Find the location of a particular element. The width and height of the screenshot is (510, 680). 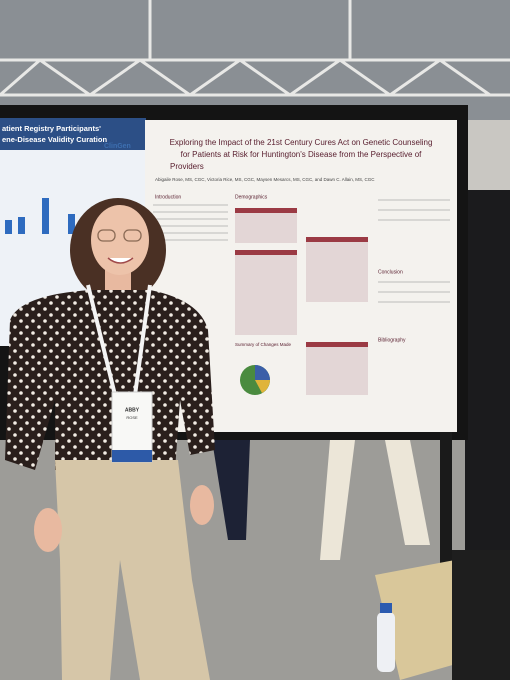

poster-table-body is located at coordinates (301, 304).